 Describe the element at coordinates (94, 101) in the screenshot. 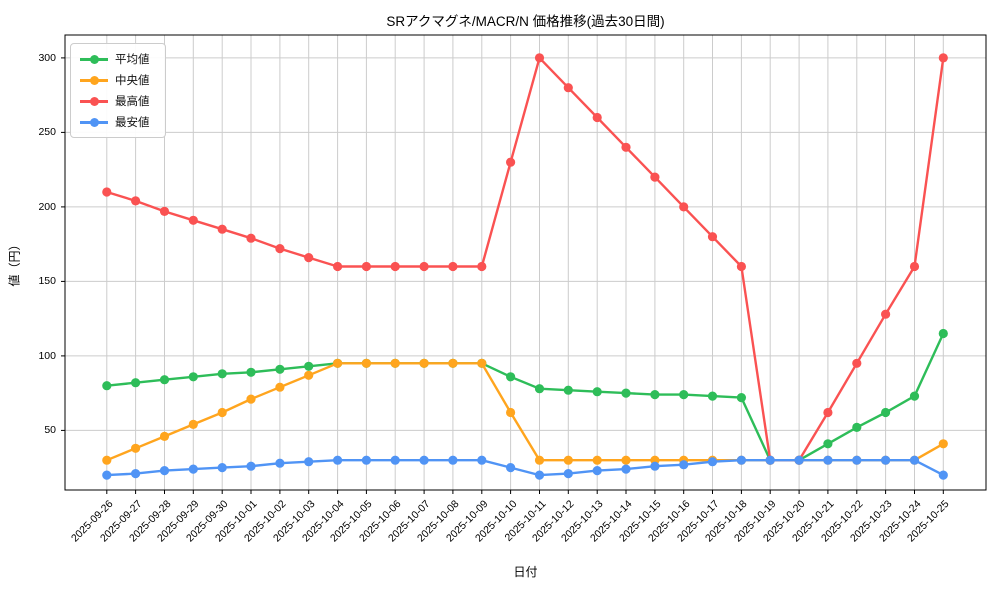

I see `legend-swatch-max-icon` at that location.